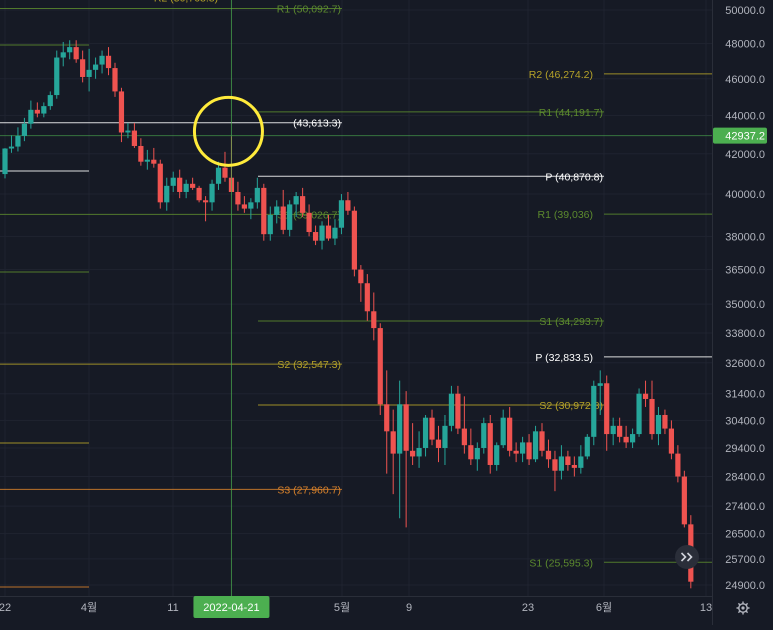 Image resolution: width=773 pixels, height=630 pixels. Describe the element at coordinates (309, 9) in the screenshot. I see `pivot-label: R1 (50,092.7)` at that location.